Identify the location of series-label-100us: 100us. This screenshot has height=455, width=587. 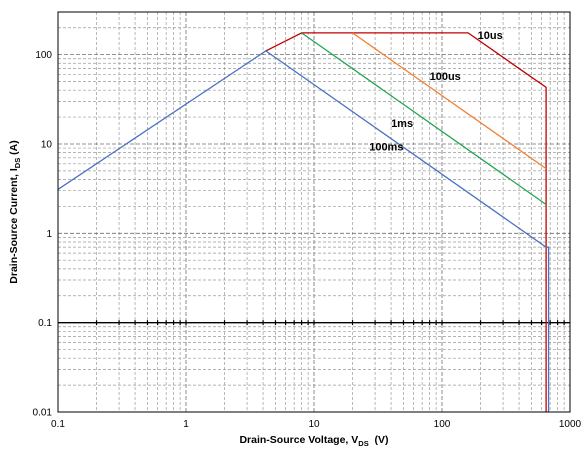
(445, 77).